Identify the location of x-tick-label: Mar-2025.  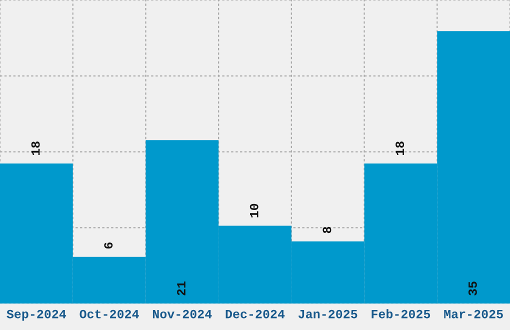
(473, 314).